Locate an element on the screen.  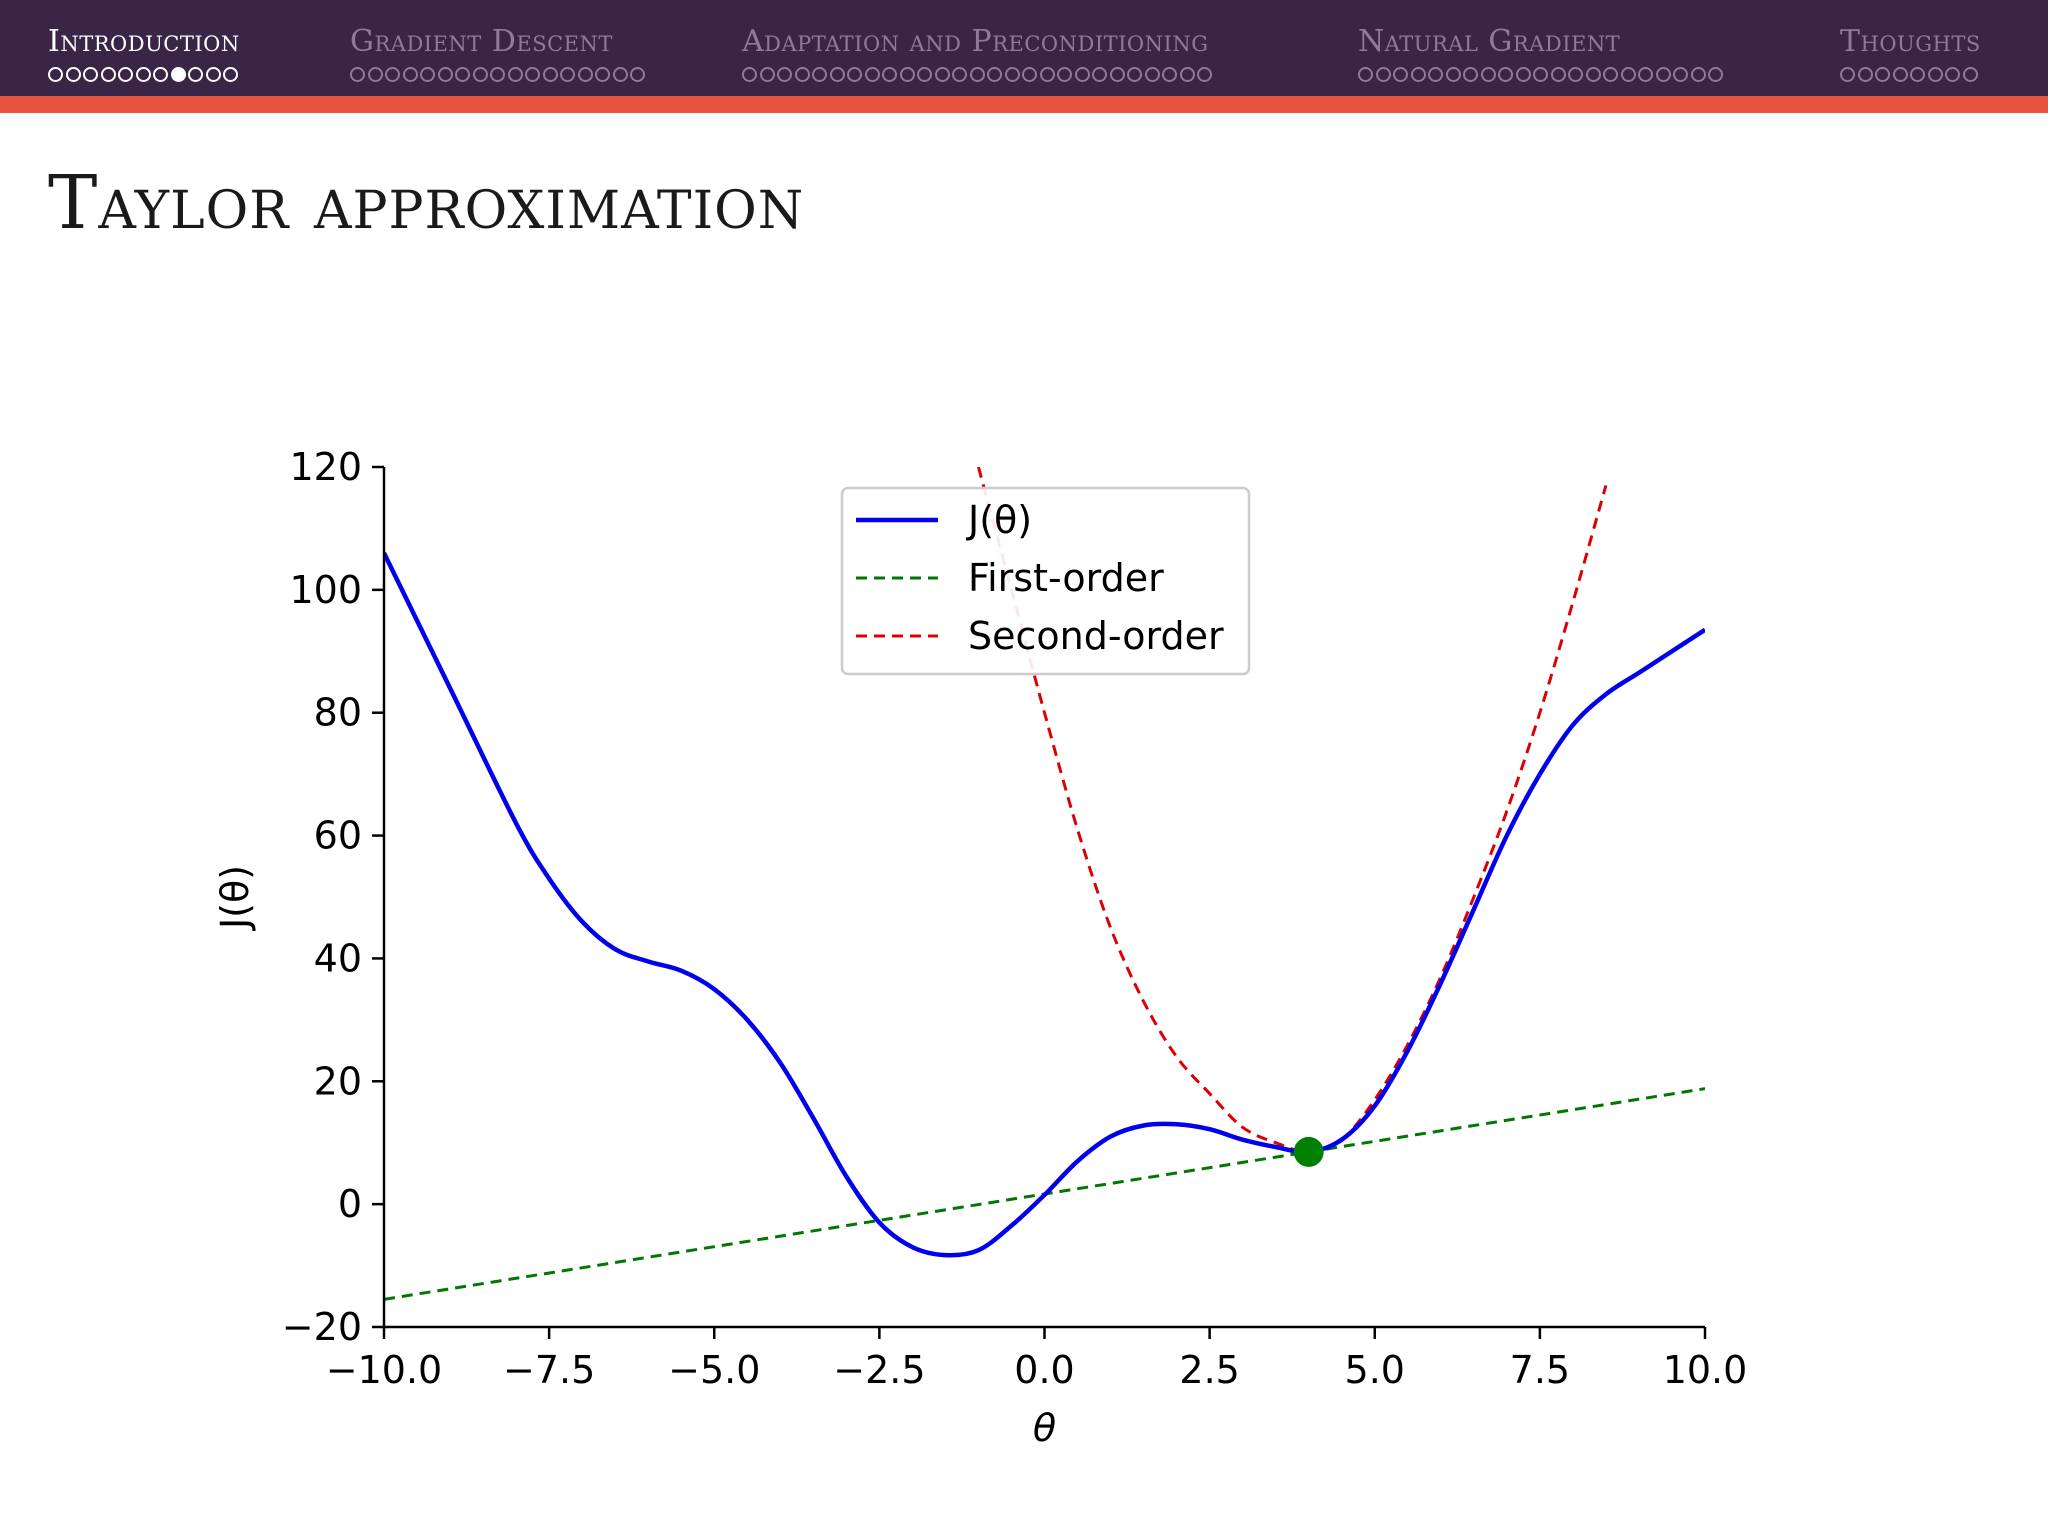
nav-section-natural-gradient: Natural Gradient is located at coordinates (1540, 59).